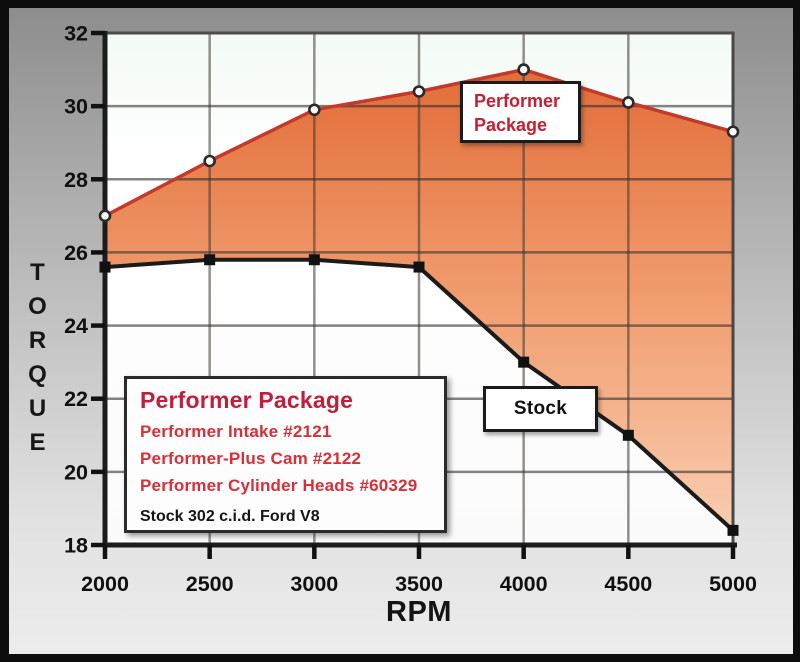  Describe the element at coordinates (419, 584) in the screenshot. I see `x-tick-label: 3500` at that location.